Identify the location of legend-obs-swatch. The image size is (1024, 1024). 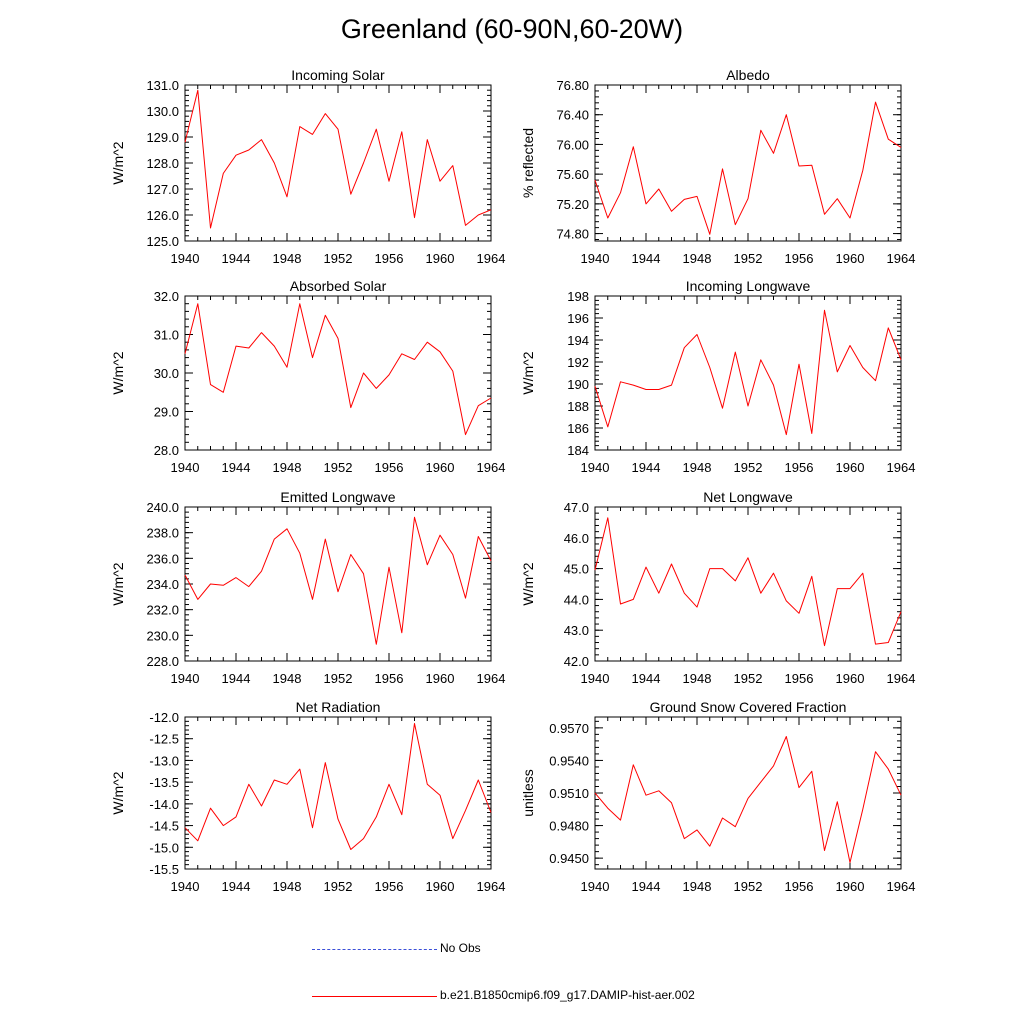
(374, 949).